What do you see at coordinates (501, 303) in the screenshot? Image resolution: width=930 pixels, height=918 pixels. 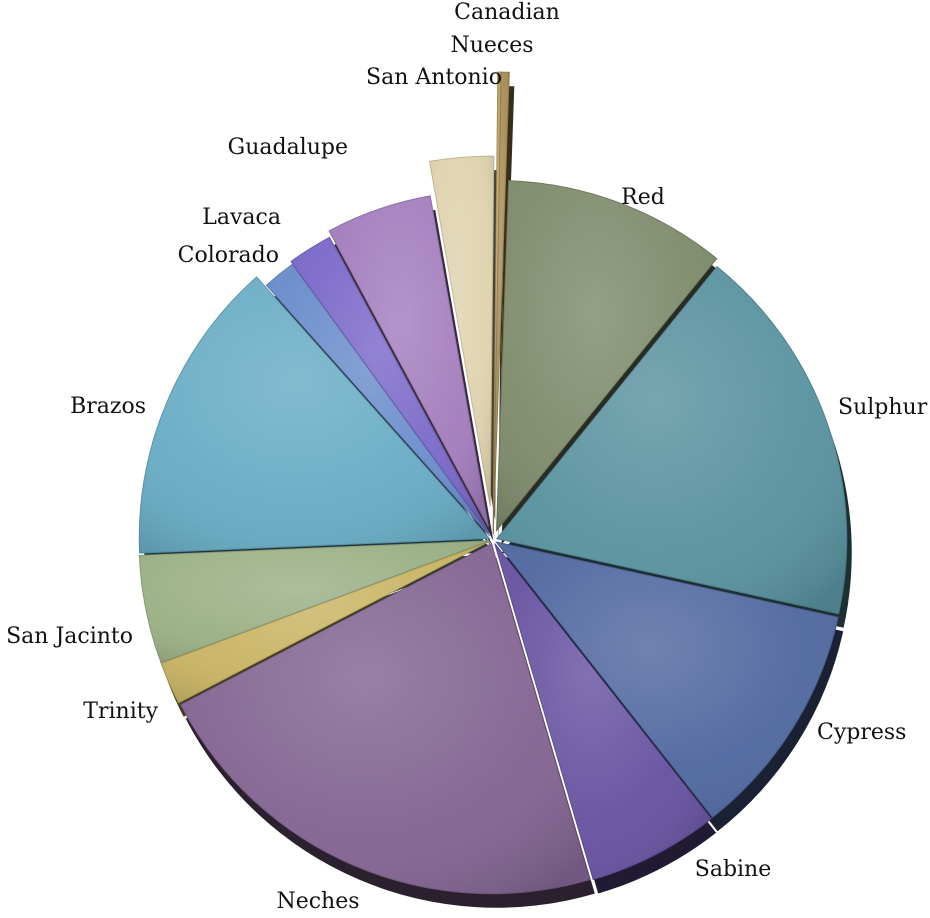 I see `slice-gloss-canadian` at bounding box center [501, 303].